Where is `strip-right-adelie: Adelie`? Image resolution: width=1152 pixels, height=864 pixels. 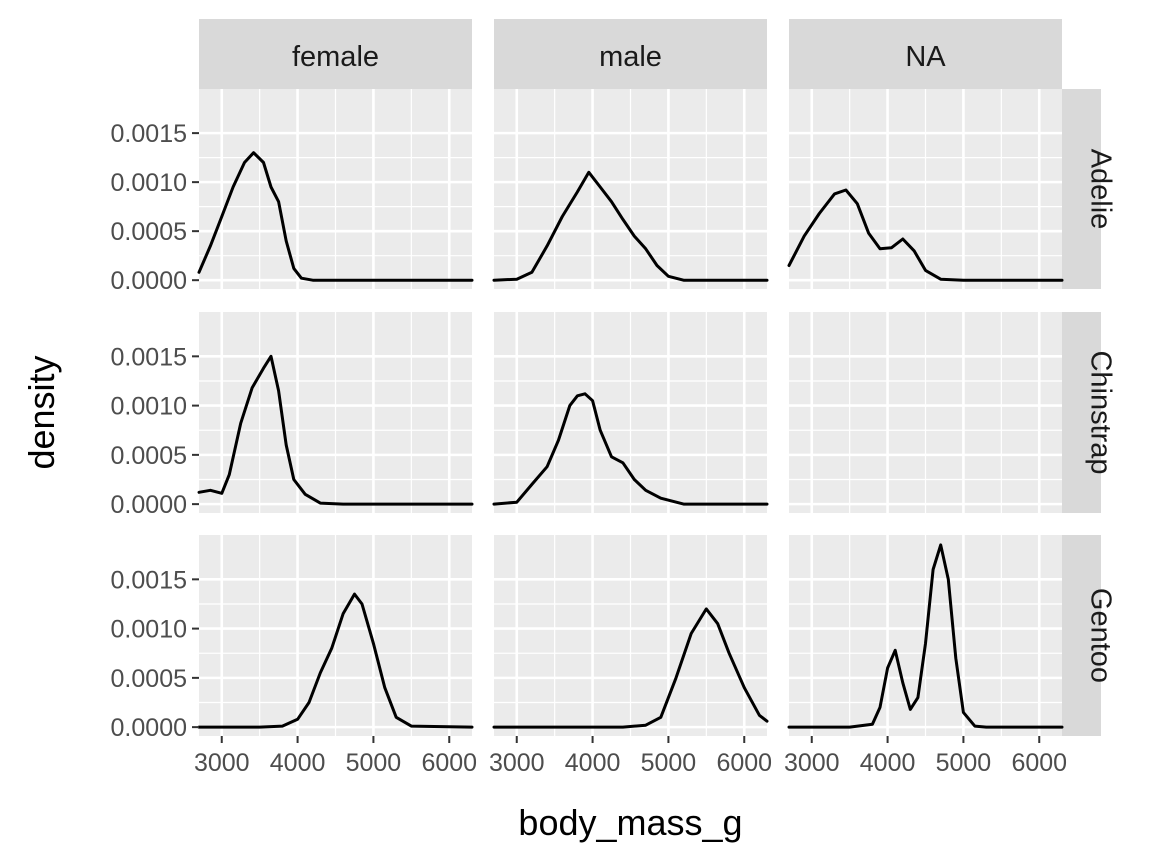 strip-right-adelie: Adelie is located at coordinates (1089, 189).